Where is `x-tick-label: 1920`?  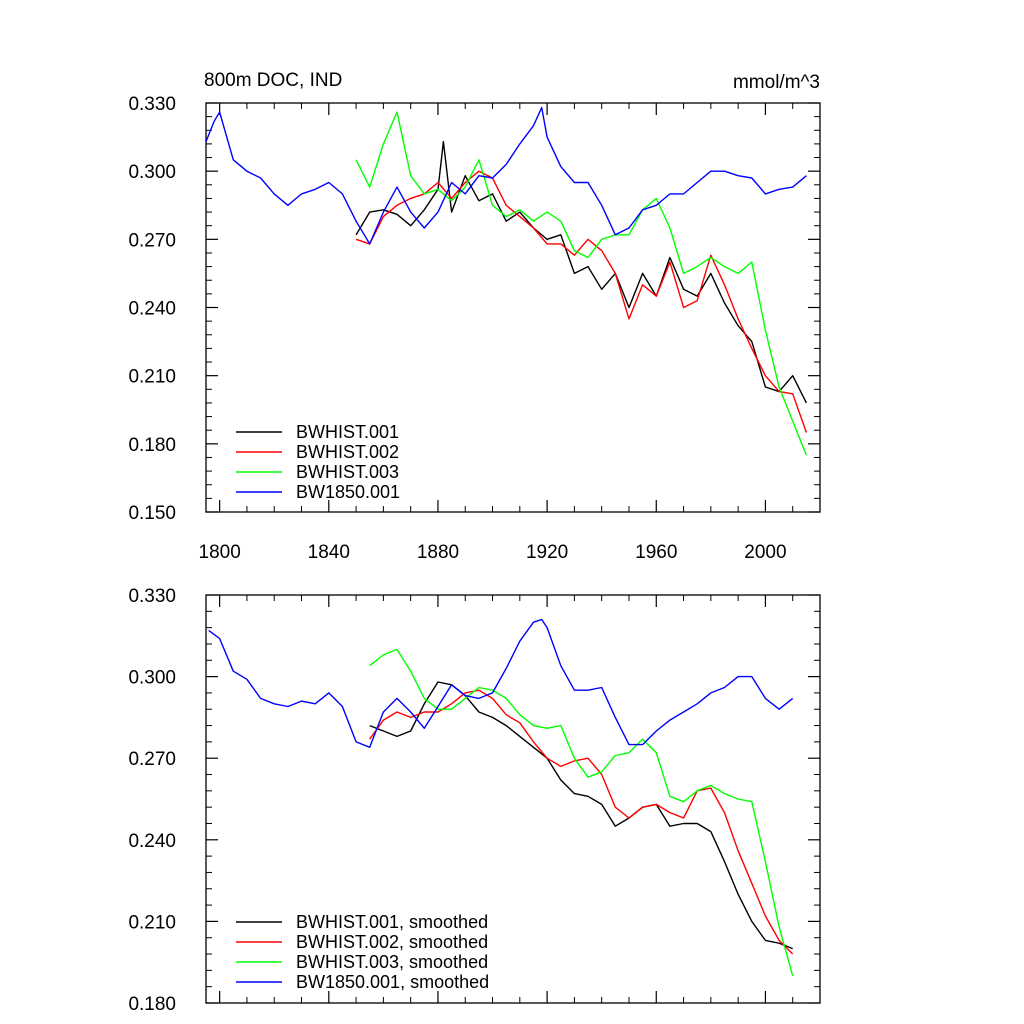
x-tick-label: 1920 is located at coordinates (547, 552).